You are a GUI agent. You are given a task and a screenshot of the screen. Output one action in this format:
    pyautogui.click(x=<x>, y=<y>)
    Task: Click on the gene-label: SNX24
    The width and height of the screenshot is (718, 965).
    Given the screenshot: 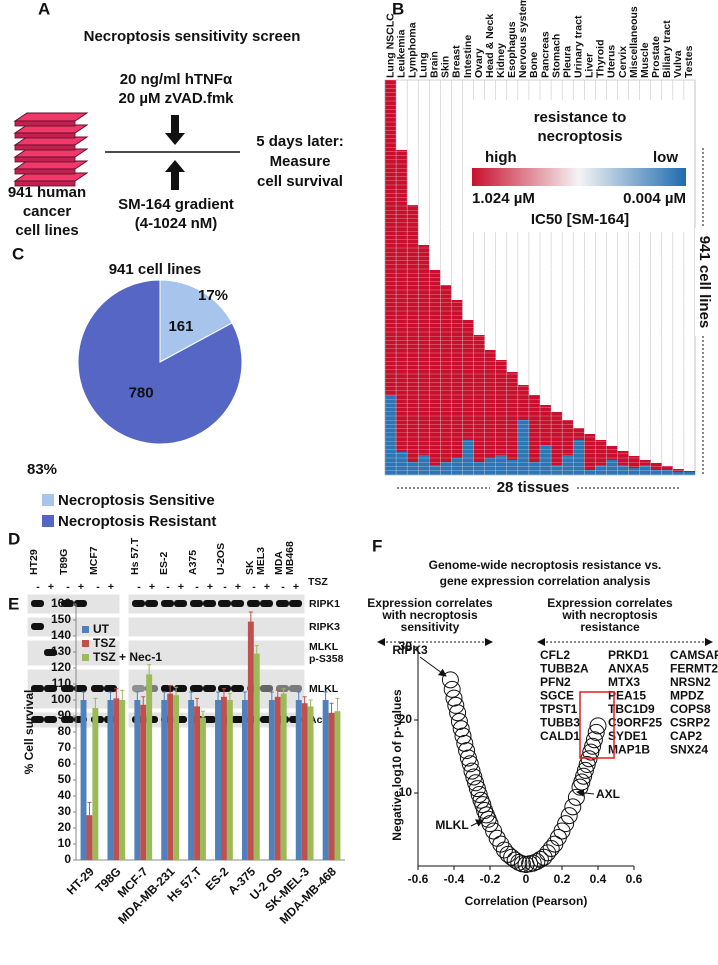 What is the action you would take?
    pyautogui.click(x=689, y=750)
    